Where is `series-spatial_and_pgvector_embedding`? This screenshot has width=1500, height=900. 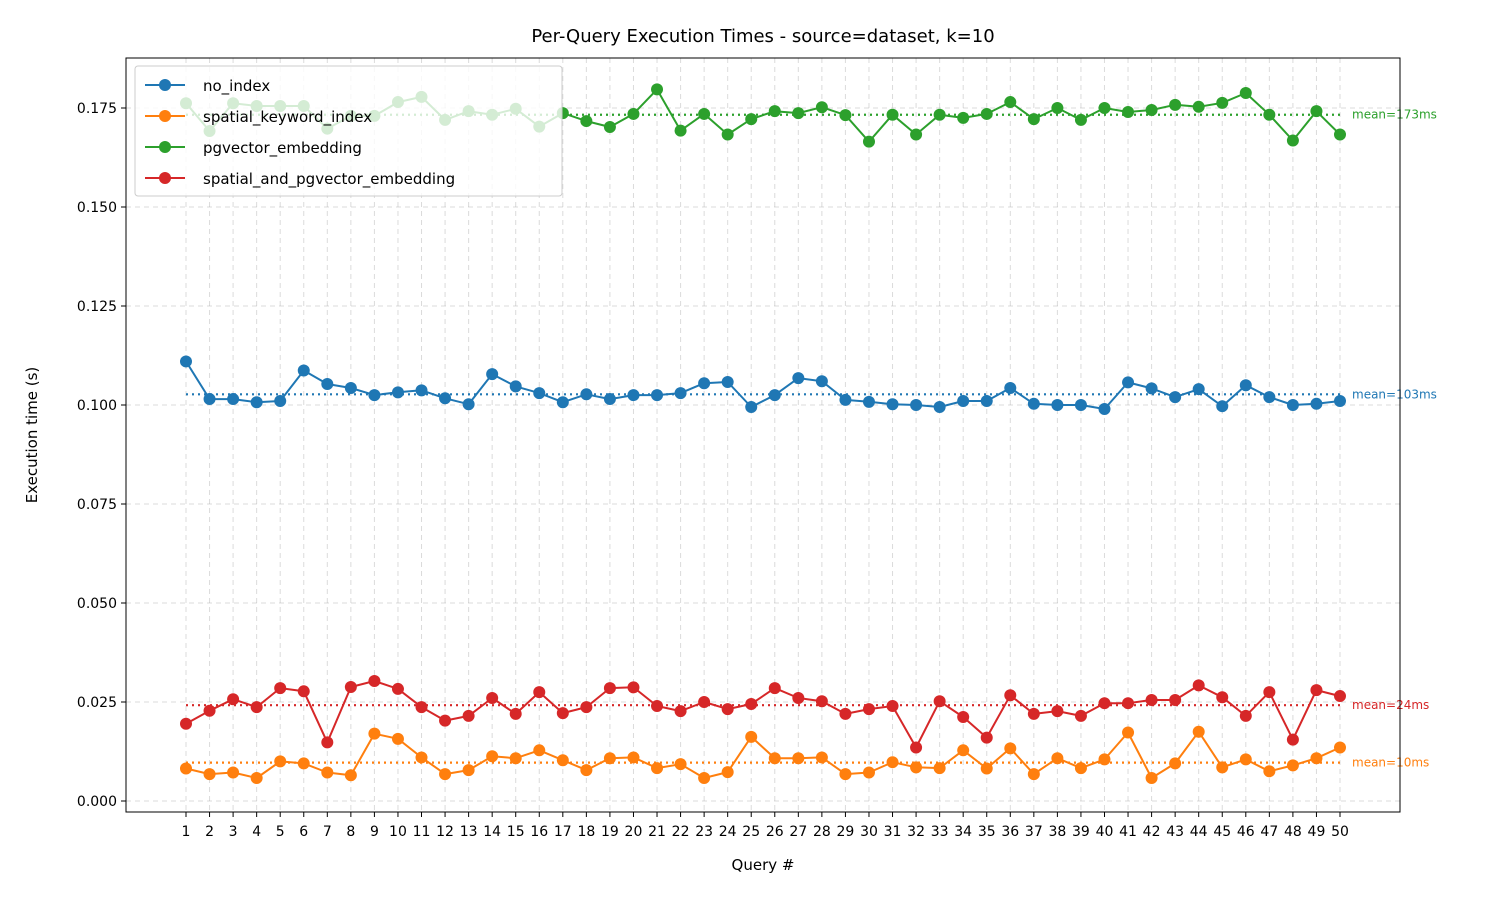
series-spatial_and_pgvector_embedding is located at coordinates (763, 714).